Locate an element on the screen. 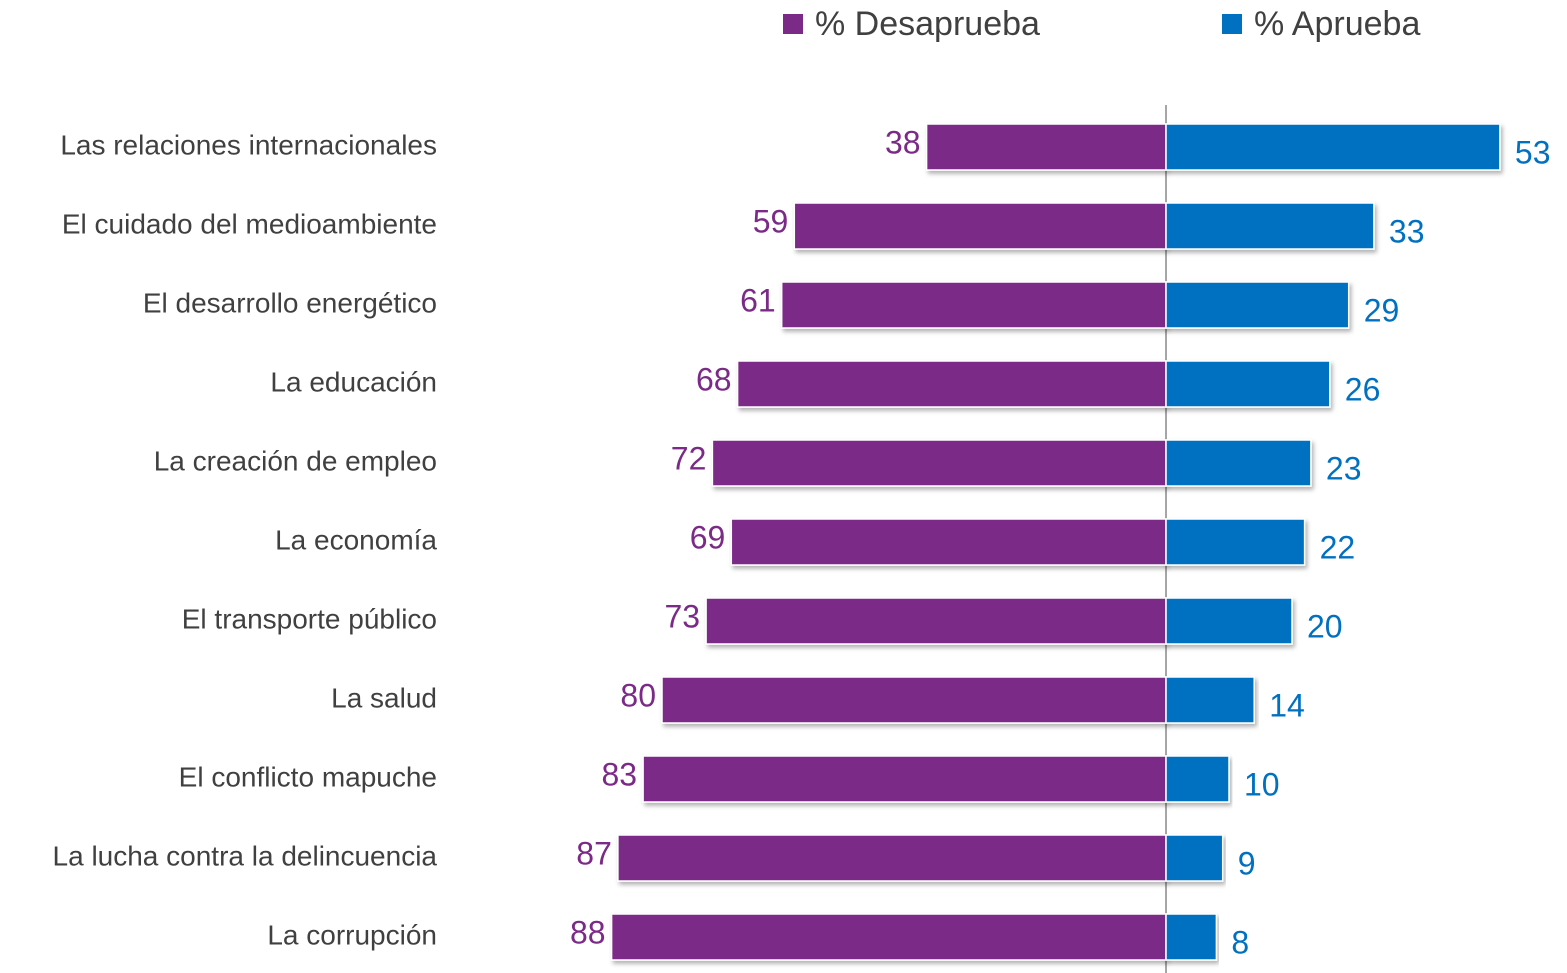 This screenshot has height=973, width=1567. value-label: 88 is located at coordinates (588, 932).